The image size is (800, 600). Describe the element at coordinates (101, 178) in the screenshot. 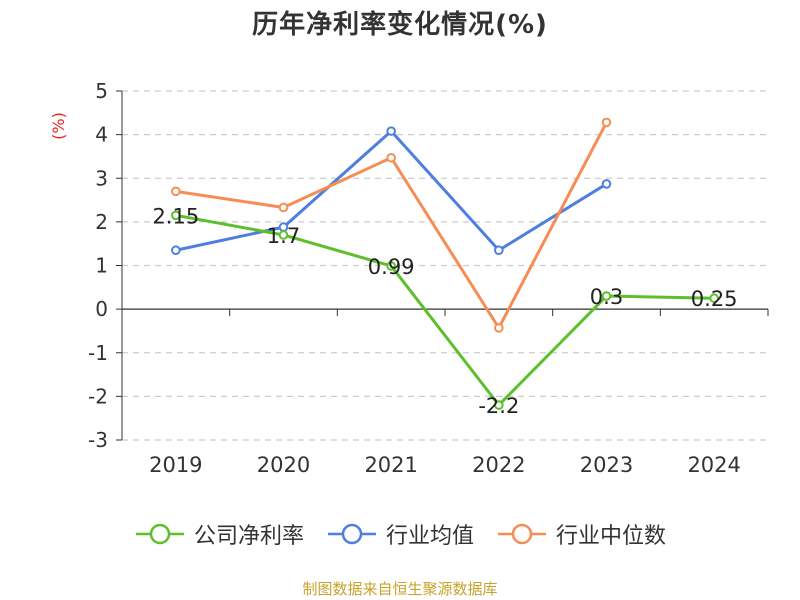

I see `y-tick-label: 3` at that location.